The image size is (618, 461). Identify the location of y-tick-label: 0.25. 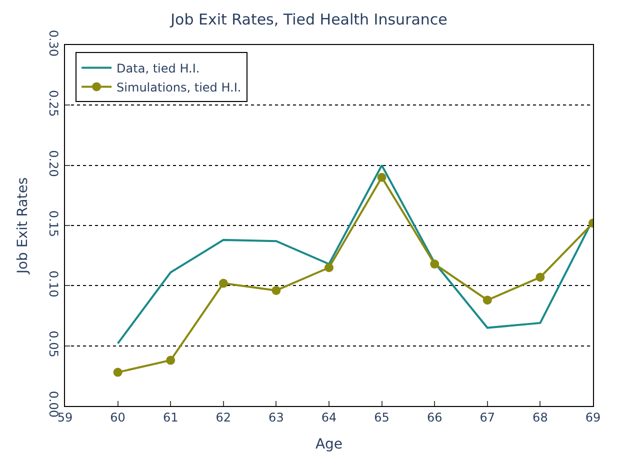
(53, 103).